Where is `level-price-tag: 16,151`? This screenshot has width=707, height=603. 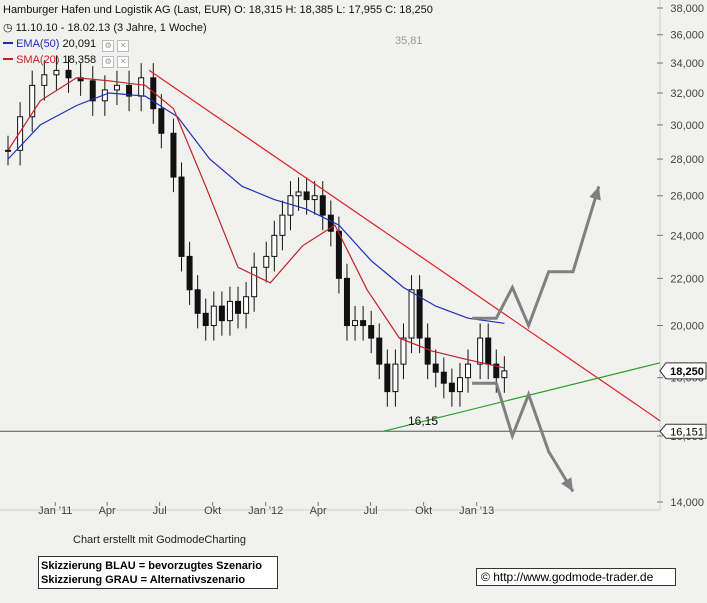 level-price-tag: 16,151 is located at coordinates (683, 431).